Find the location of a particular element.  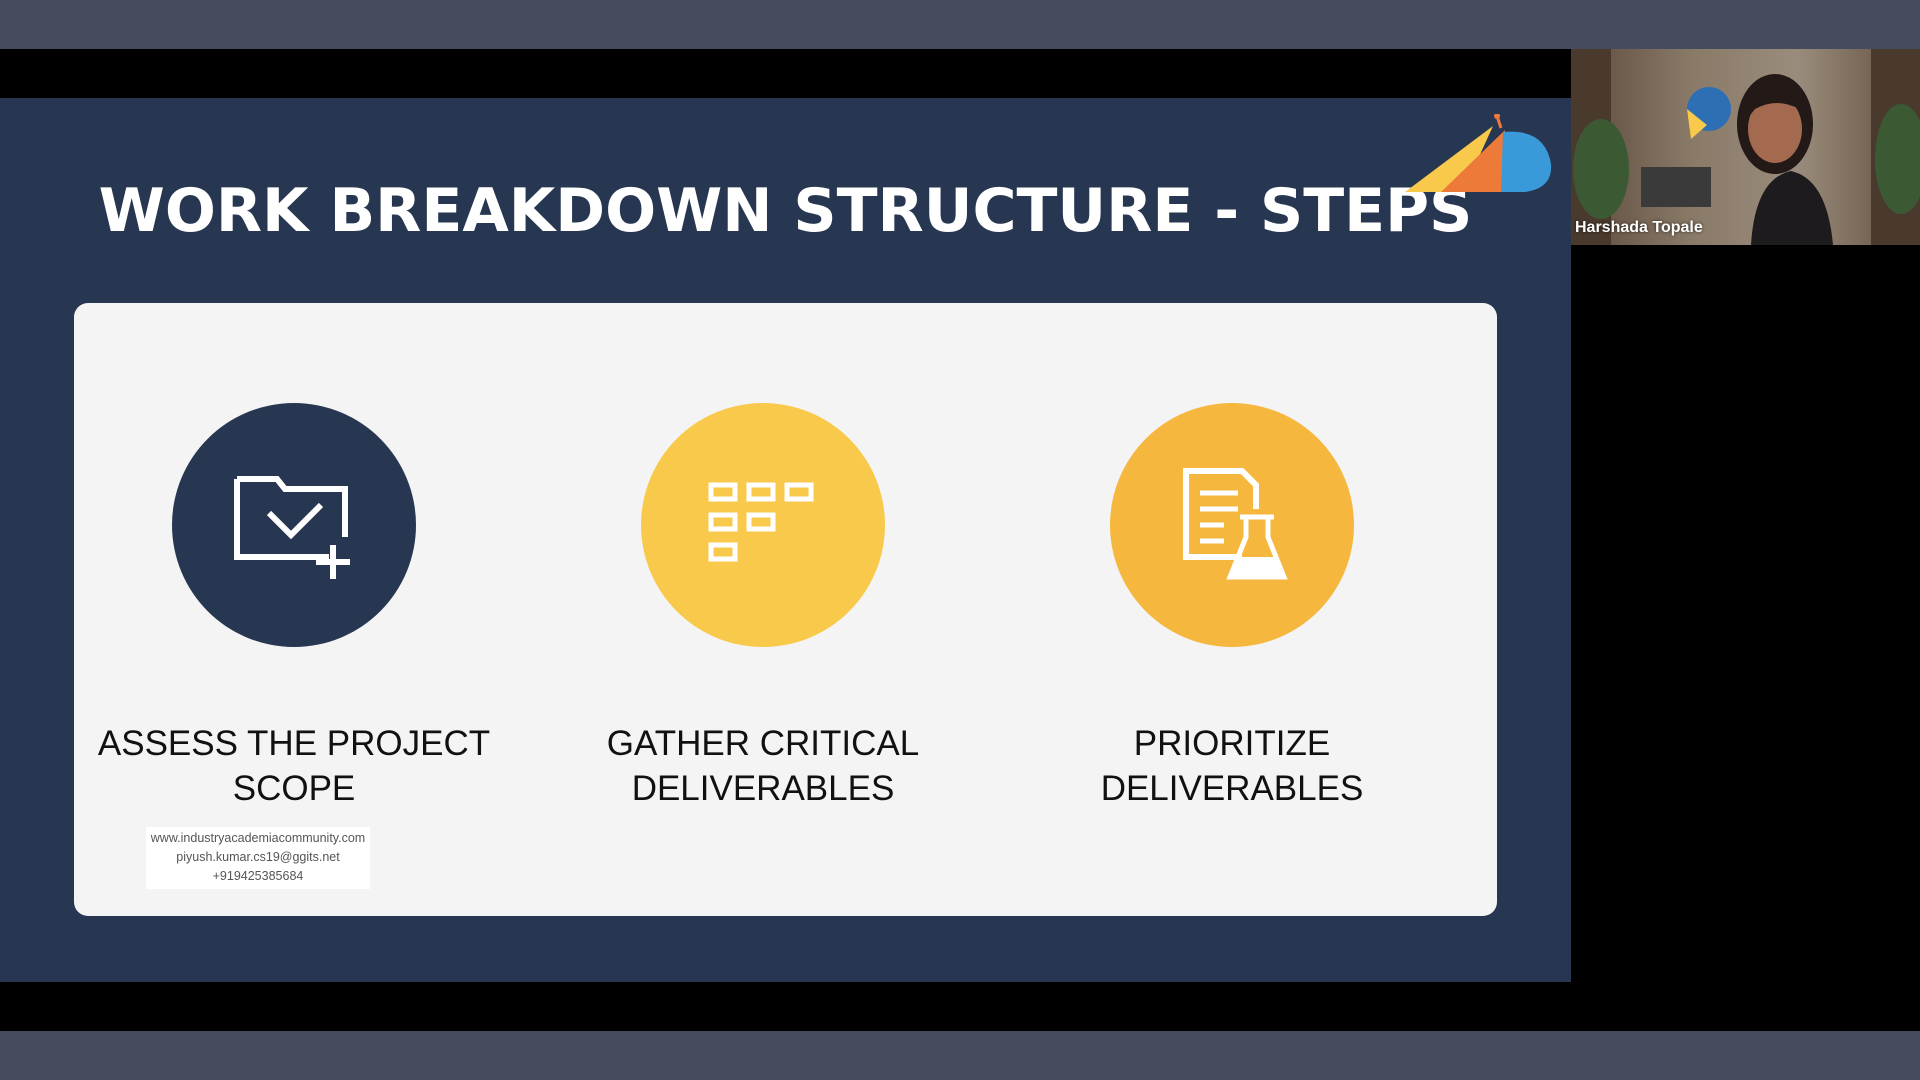

step-gather-deliverables: GATHER CRITICAL DELIVERABLES is located at coordinates (763, 609).